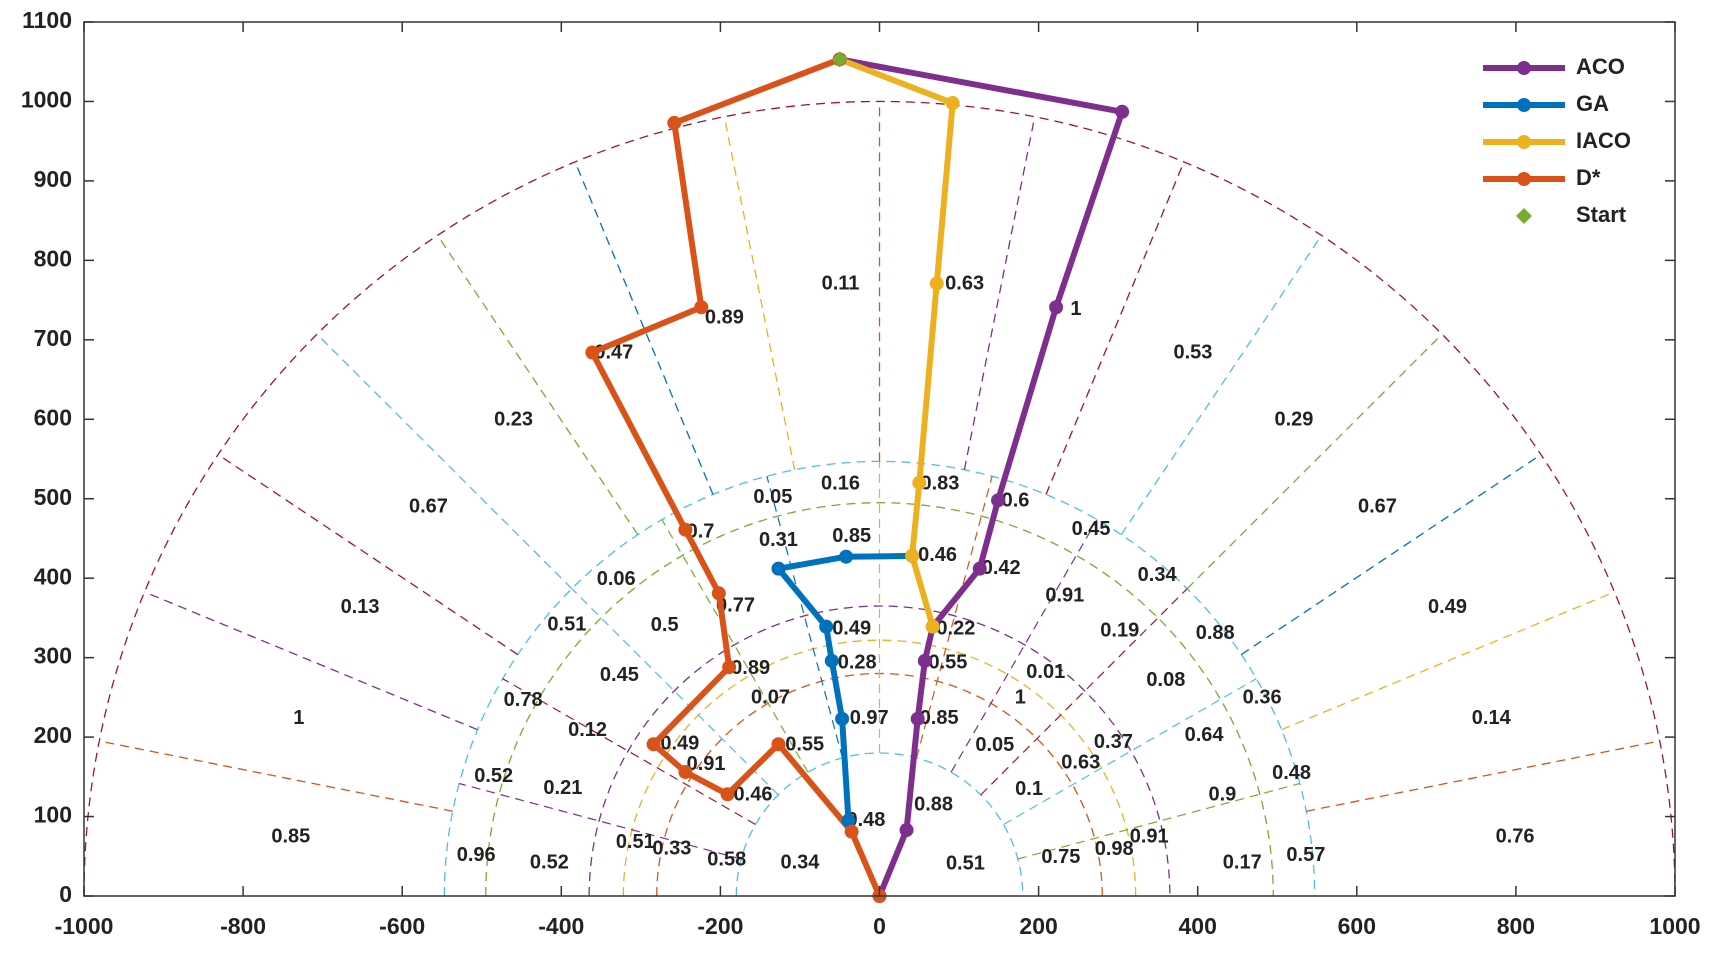  I want to click on y-tick-label: 900, so click(53, 179).